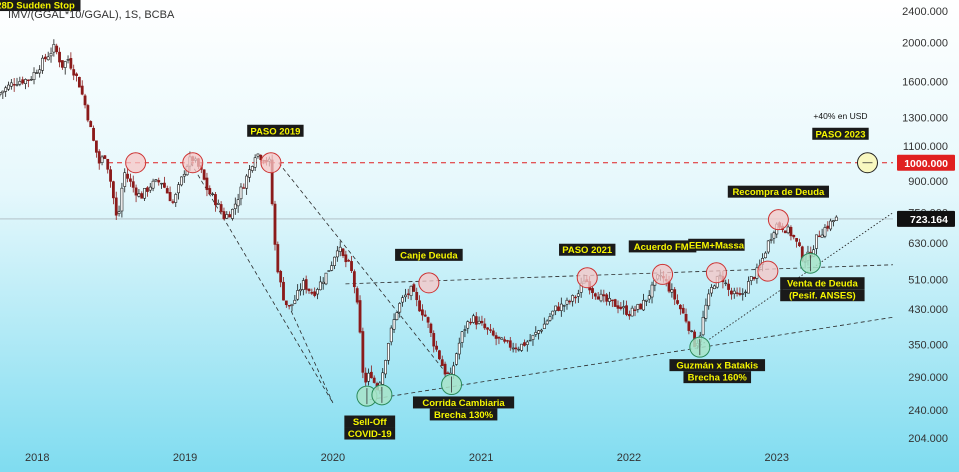  Describe the element at coordinates (925, 12) in the screenshot. I see `y-tick-label: 2400.000` at that location.